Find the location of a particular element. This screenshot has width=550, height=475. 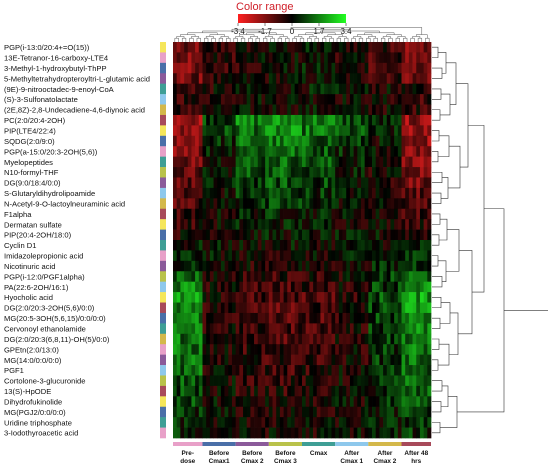

column-dendrogram is located at coordinates (302, 34).